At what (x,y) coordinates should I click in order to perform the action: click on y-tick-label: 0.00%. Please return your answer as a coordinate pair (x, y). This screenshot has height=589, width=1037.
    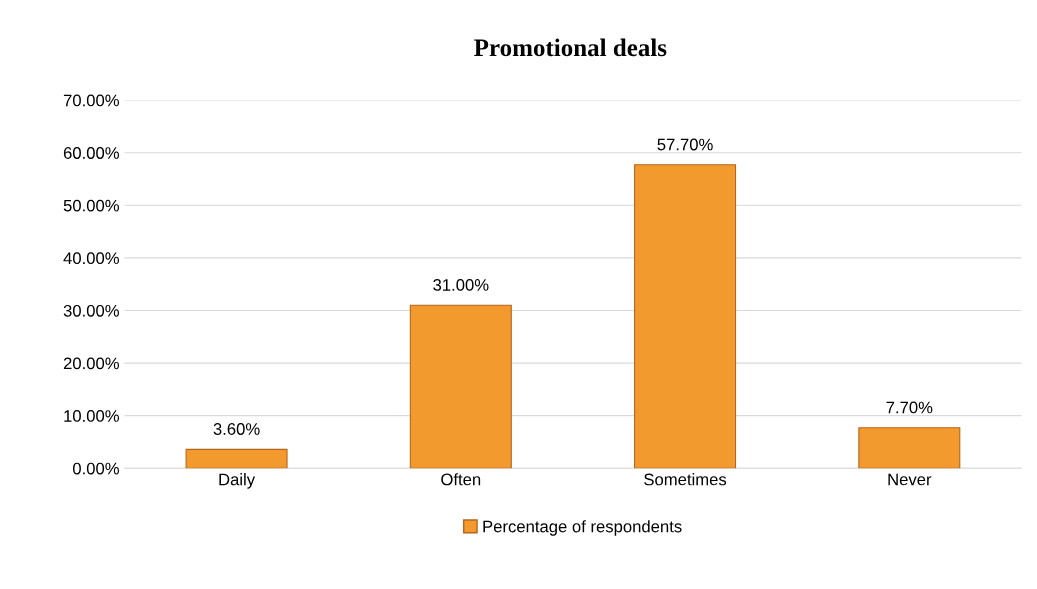
    Looking at the image, I should click on (95, 468).